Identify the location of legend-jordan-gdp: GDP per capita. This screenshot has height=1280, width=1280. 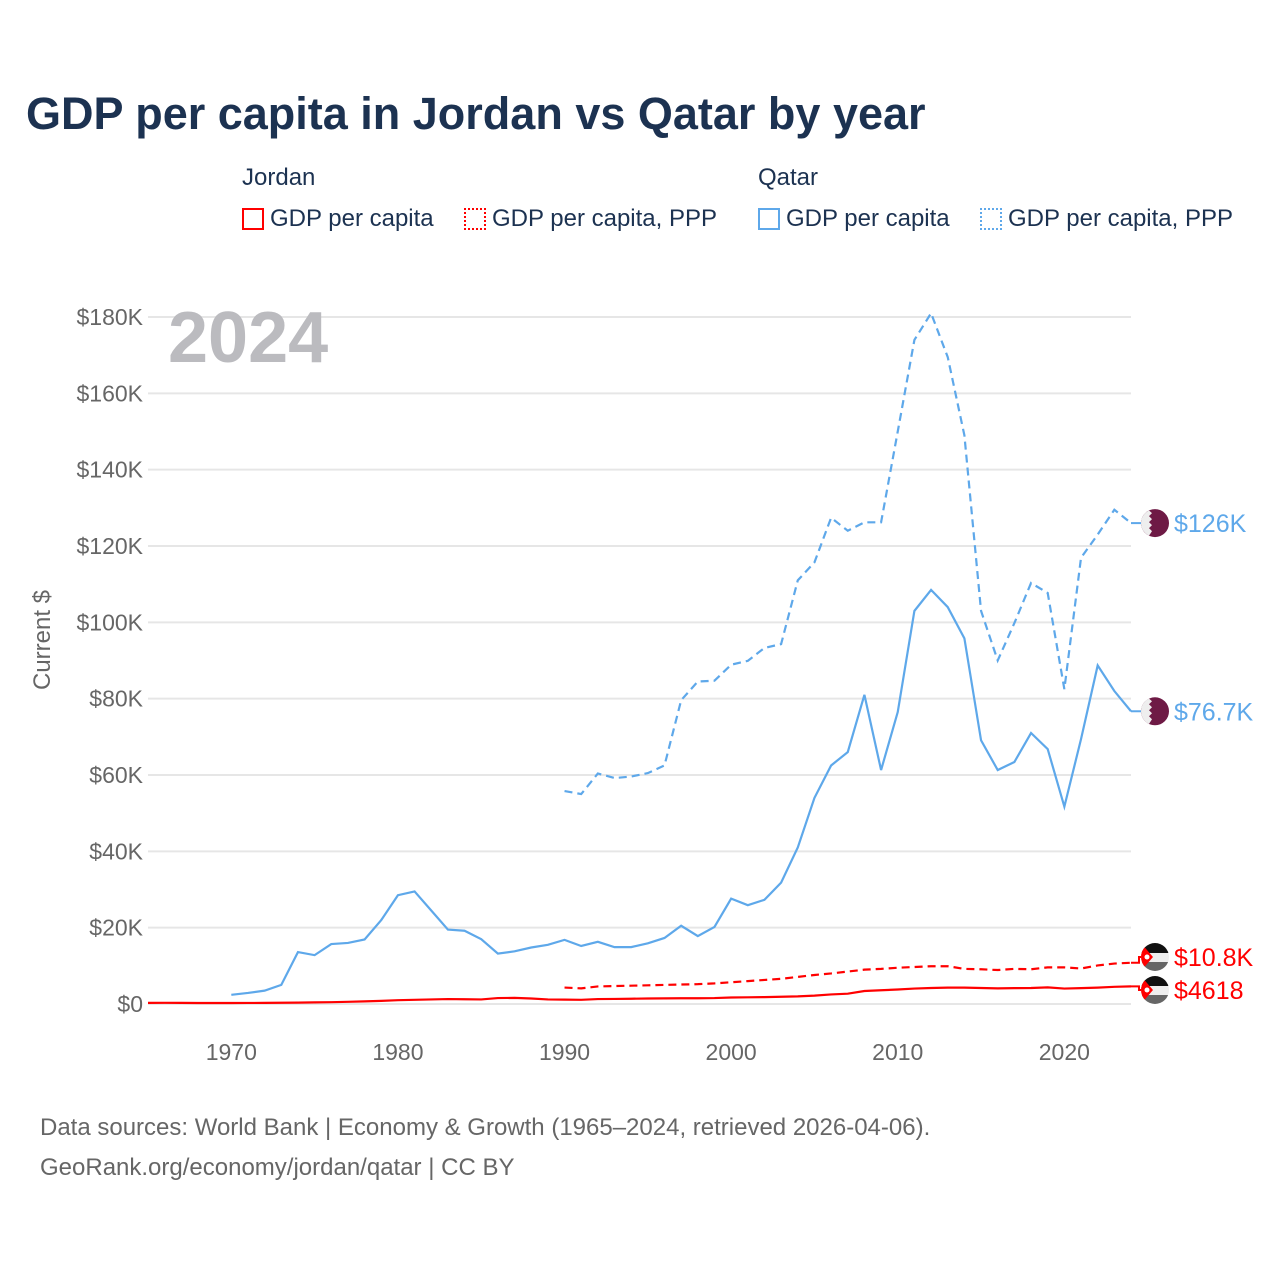
(338, 219).